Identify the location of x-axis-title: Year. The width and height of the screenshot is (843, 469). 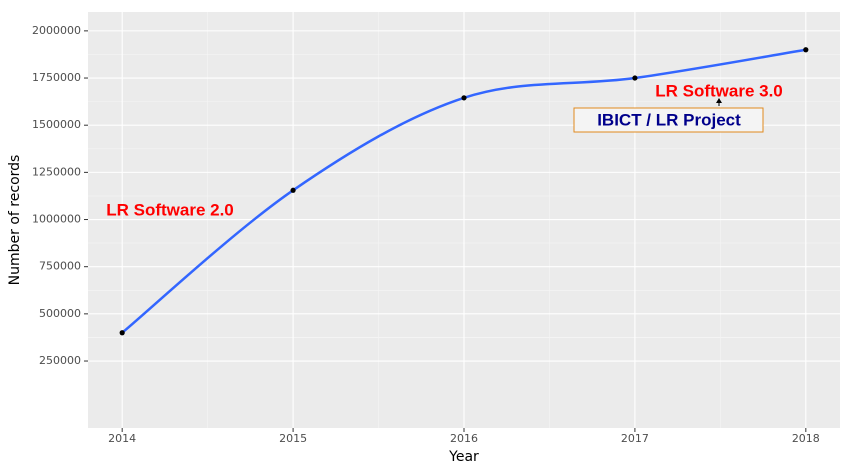
(463, 457).